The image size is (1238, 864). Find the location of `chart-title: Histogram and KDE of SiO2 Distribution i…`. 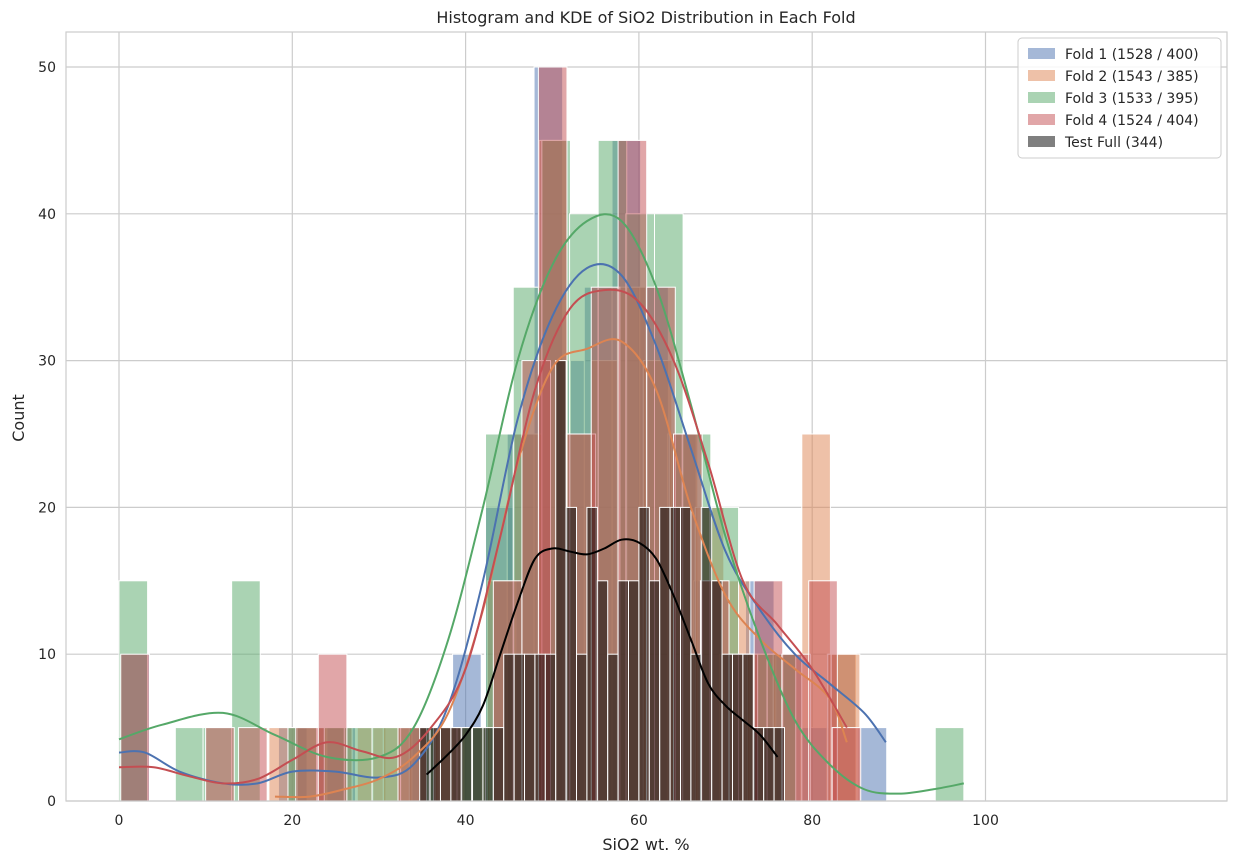

chart-title: Histogram and KDE of SiO2 Distribution i… is located at coordinates (645, 17).